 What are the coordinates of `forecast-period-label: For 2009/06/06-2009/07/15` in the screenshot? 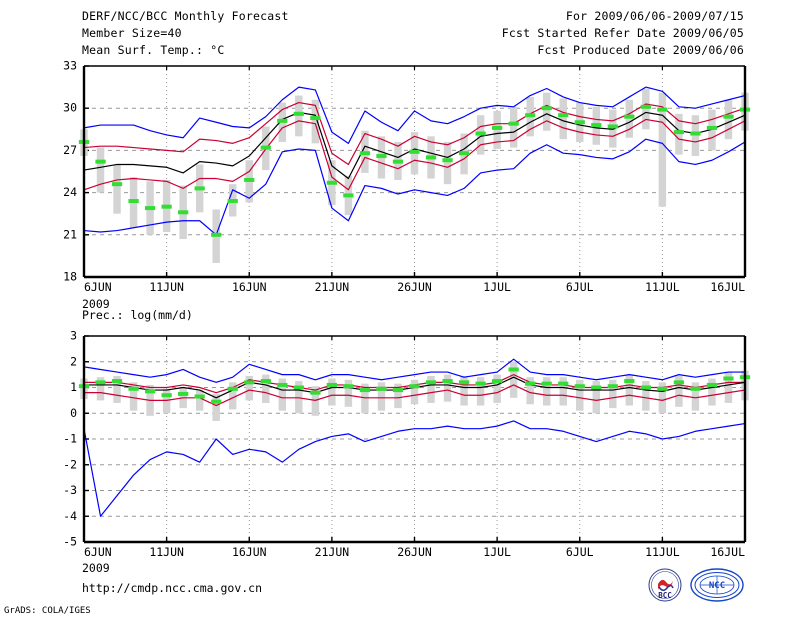 It's located at (654, 16).